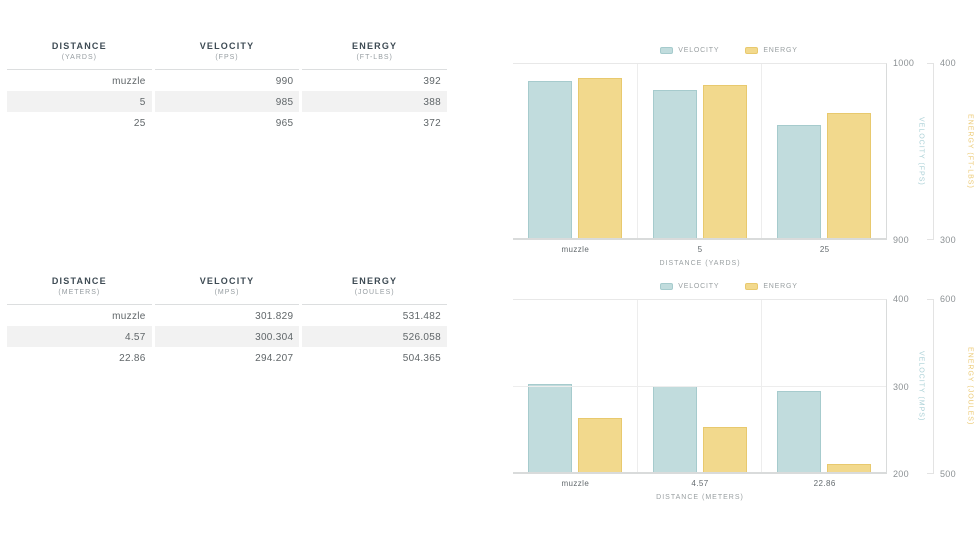 This screenshot has height=550, width=978. Describe the element at coordinates (907, 151) in the screenshot. I see `velocity-axis-ticks: 1000 900` at that location.